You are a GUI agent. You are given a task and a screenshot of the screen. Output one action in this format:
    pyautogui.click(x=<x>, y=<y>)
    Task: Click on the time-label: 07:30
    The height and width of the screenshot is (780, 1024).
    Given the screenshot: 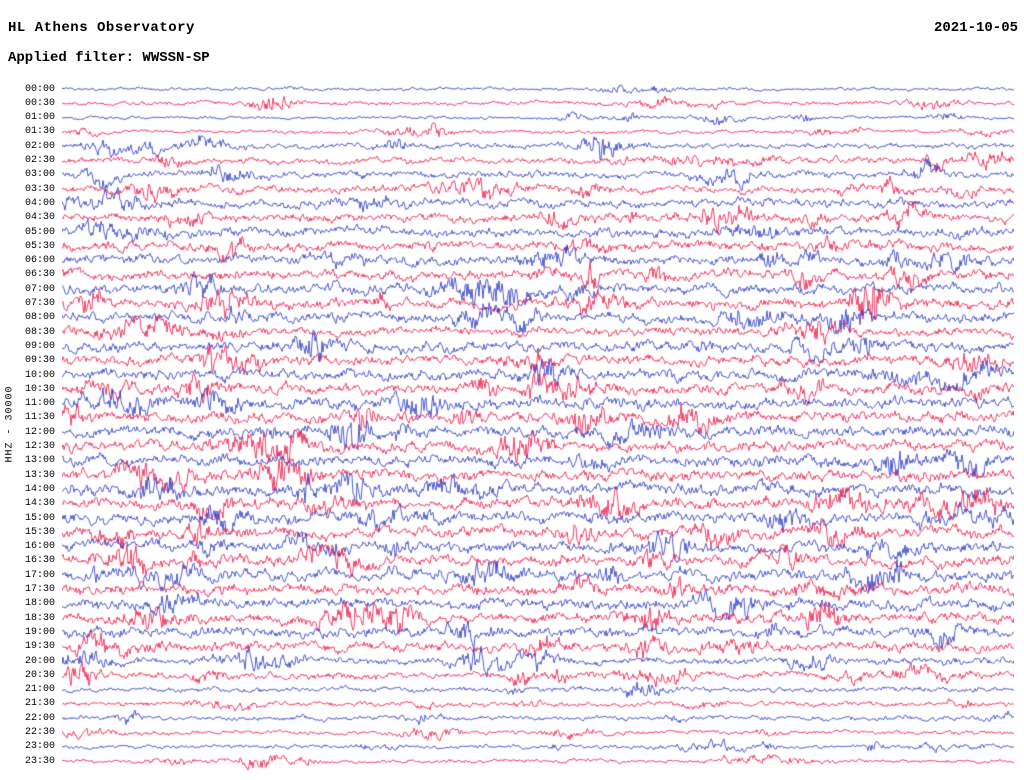 What is the action you would take?
    pyautogui.click(x=39, y=303)
    